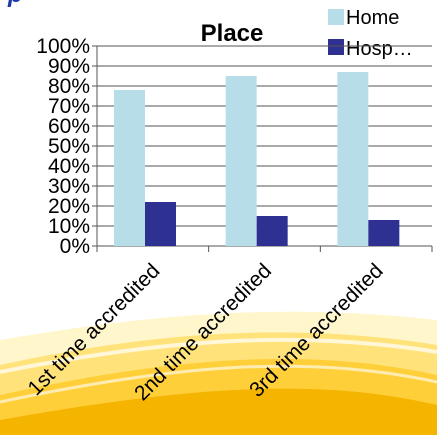  Describe the element at coordinates (69, 206) in the screenshot. I see `y-tick-label: 20%` at that location.